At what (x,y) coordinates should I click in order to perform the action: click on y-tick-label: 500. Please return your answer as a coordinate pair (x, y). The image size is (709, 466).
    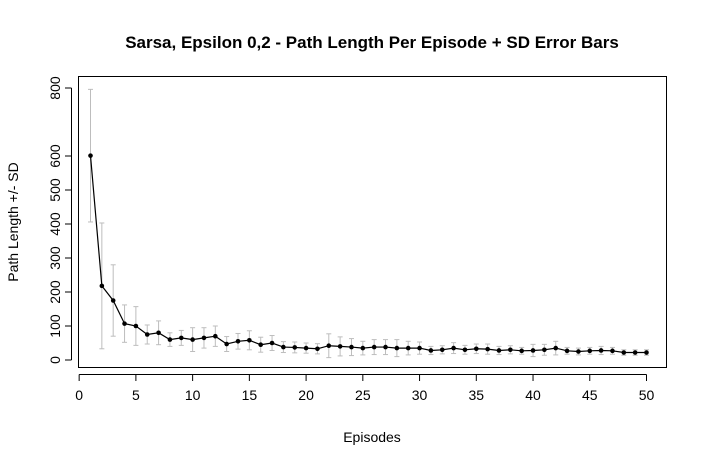
    Looking at the image, I should click on (55, 190).